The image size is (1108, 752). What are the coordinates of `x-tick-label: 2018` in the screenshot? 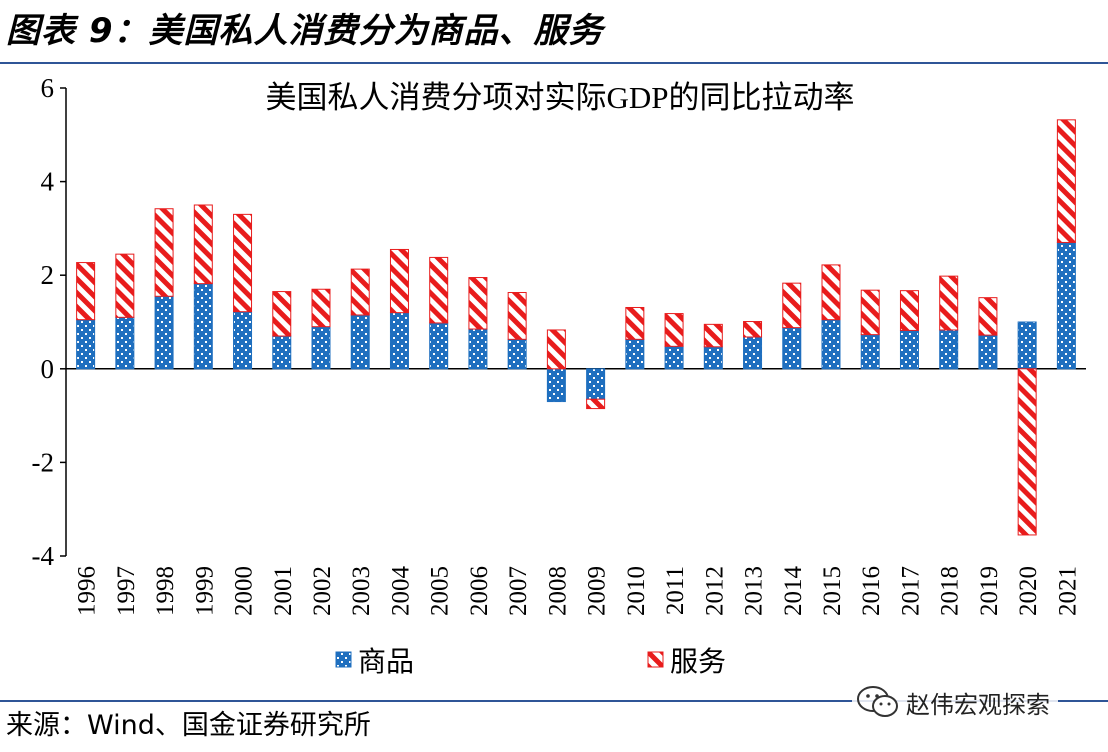 It's located at (950, 591).